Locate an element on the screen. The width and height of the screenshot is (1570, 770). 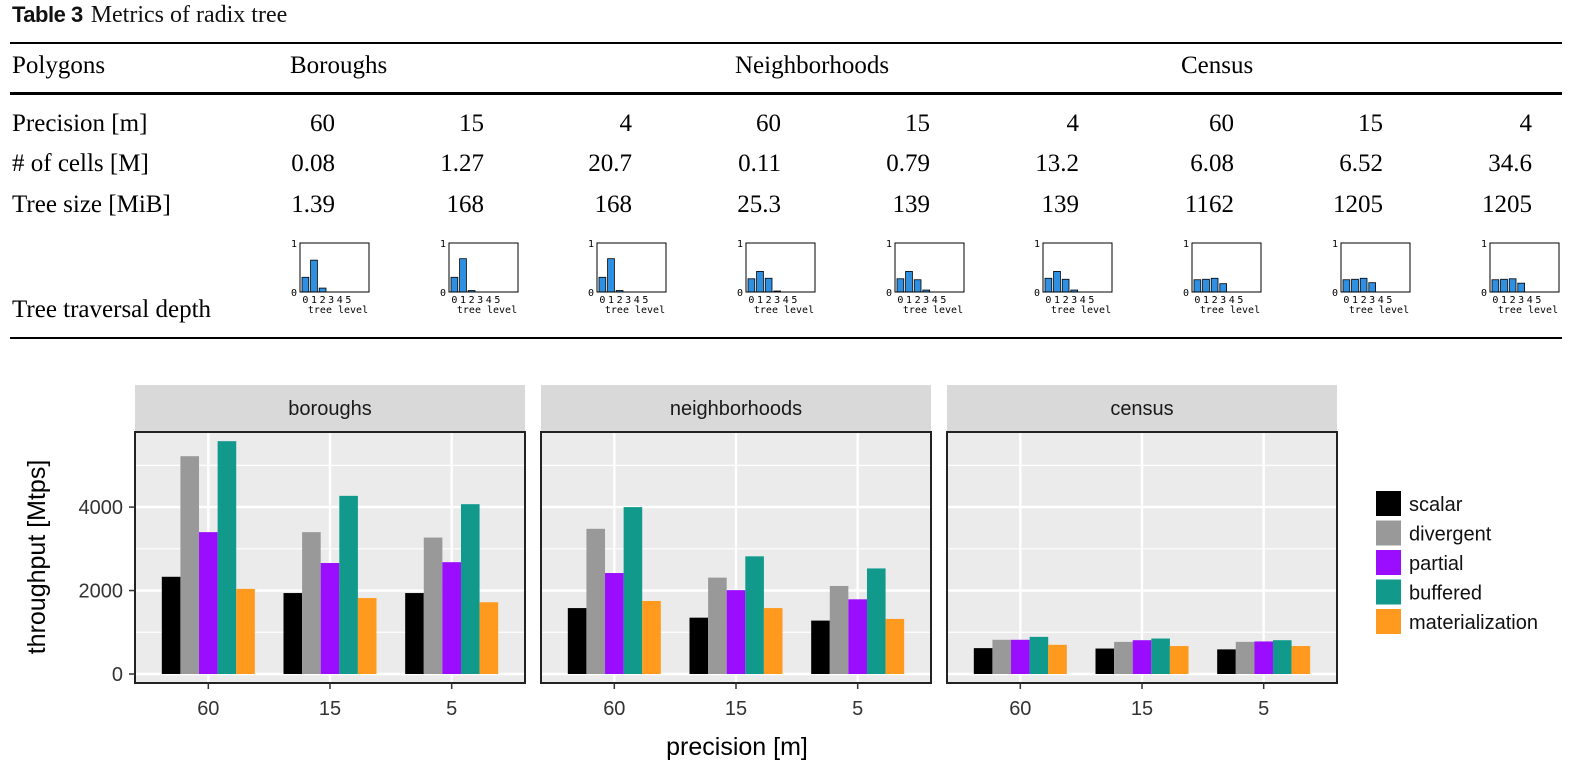
table-cell: 20.7 is located at coordinates (610, 163).